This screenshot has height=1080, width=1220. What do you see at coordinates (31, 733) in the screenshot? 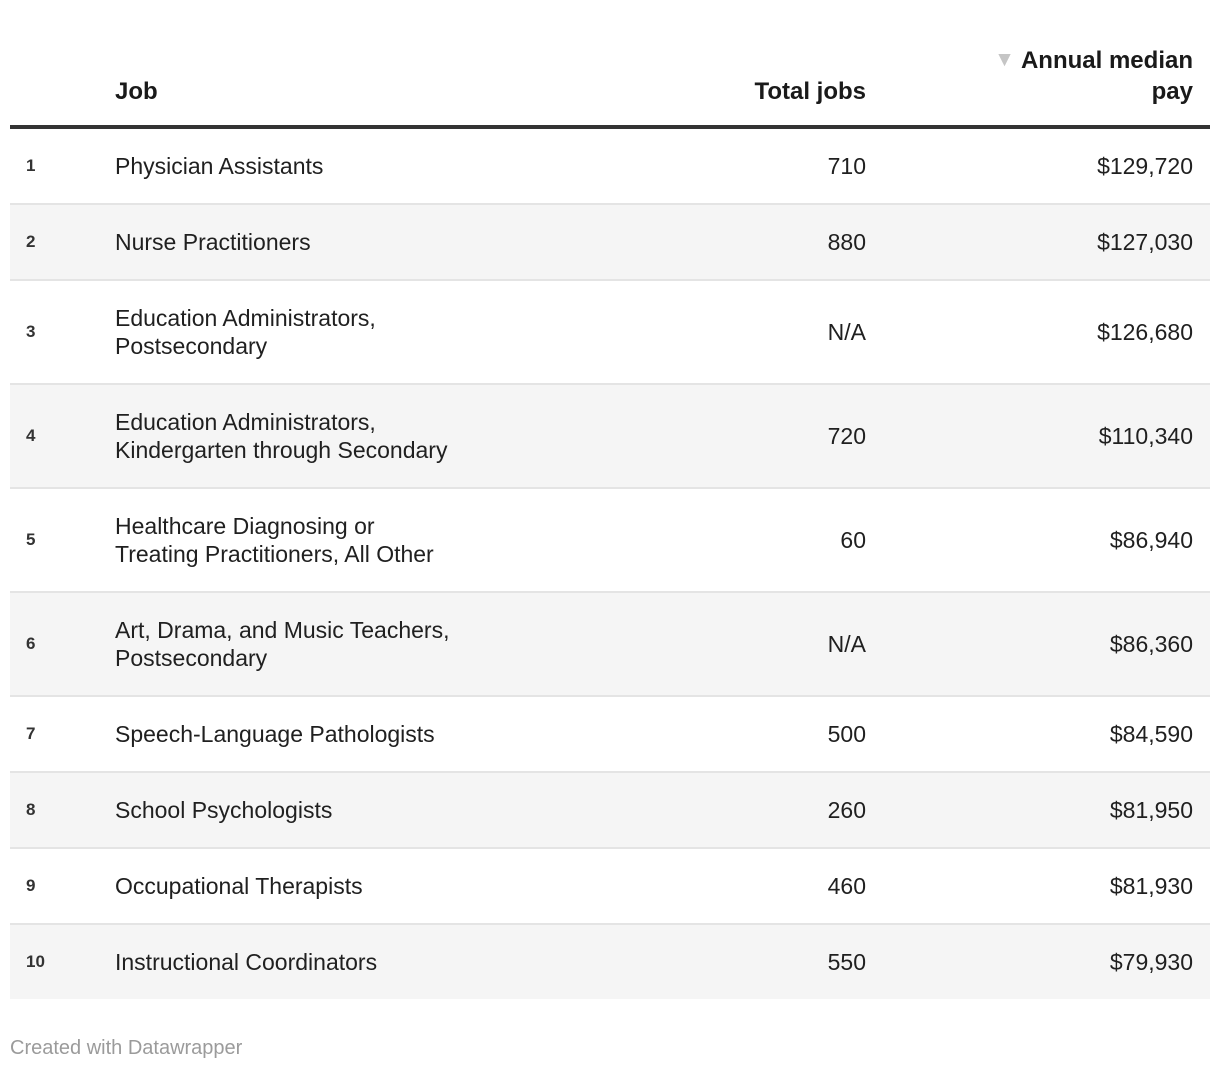
I see `rank-cell: 7` at bounding box center [31, 733].